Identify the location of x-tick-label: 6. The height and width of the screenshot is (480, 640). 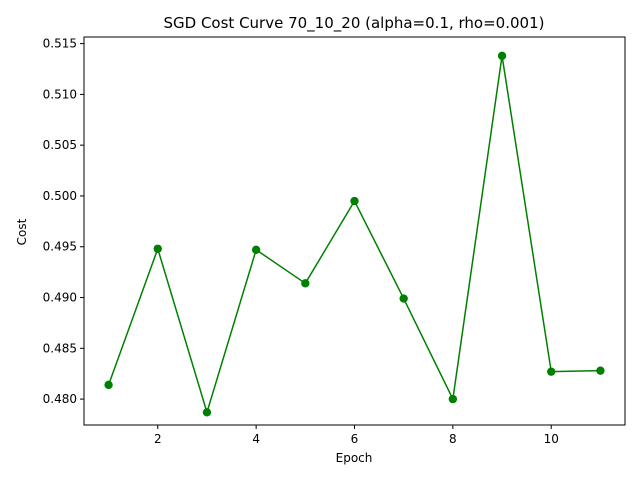
(355, 439).